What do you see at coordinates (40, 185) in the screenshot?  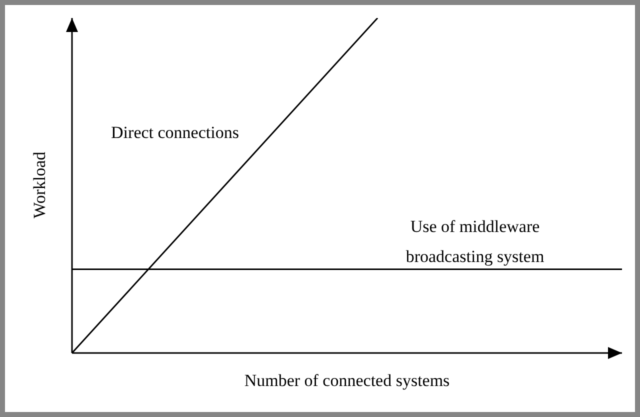 I see `y-axis-title: Workload` at bounding box center [40, 185].